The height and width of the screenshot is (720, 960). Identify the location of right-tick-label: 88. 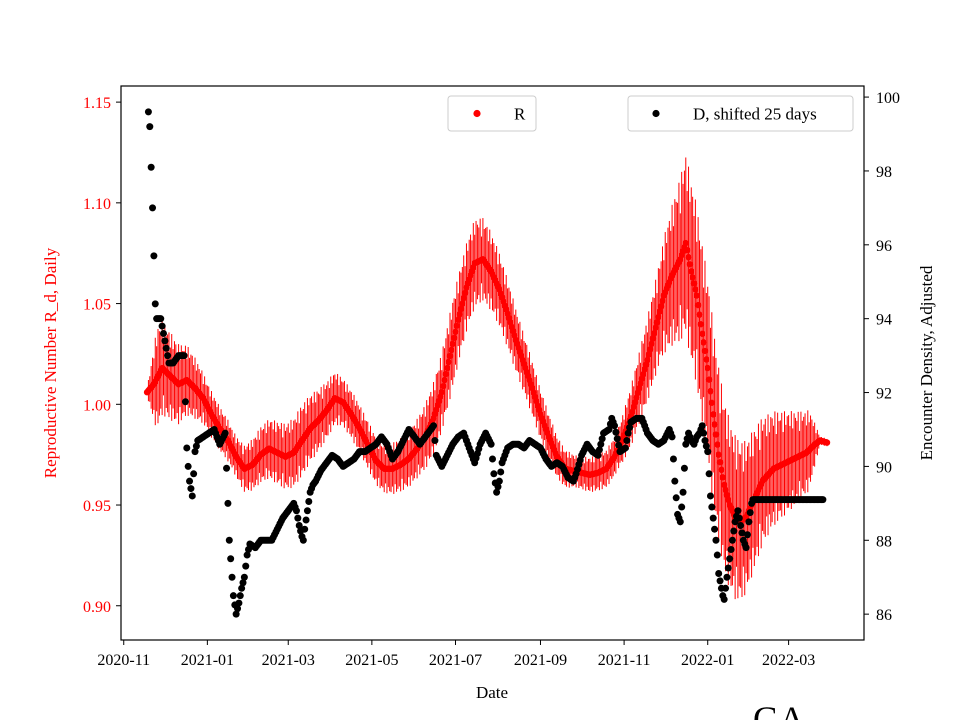
(884, 541).